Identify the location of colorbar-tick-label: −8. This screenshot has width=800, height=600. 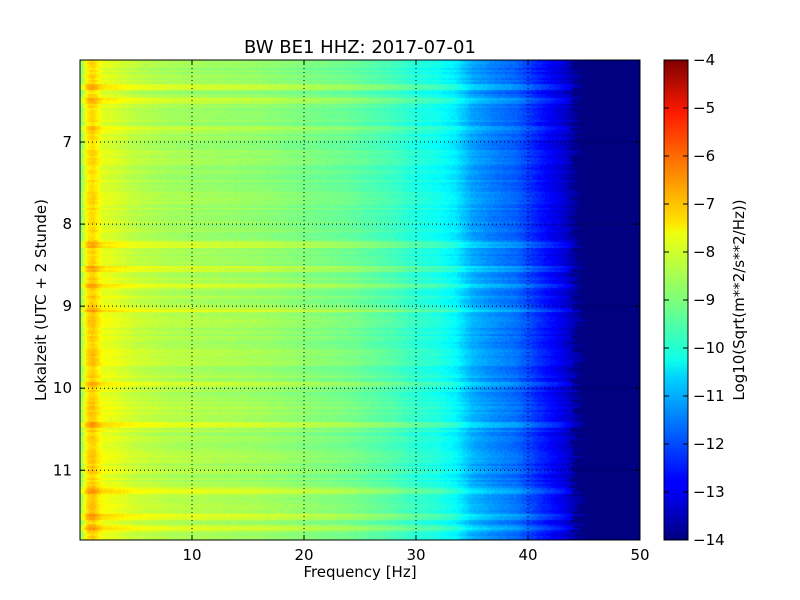
(704, 252).